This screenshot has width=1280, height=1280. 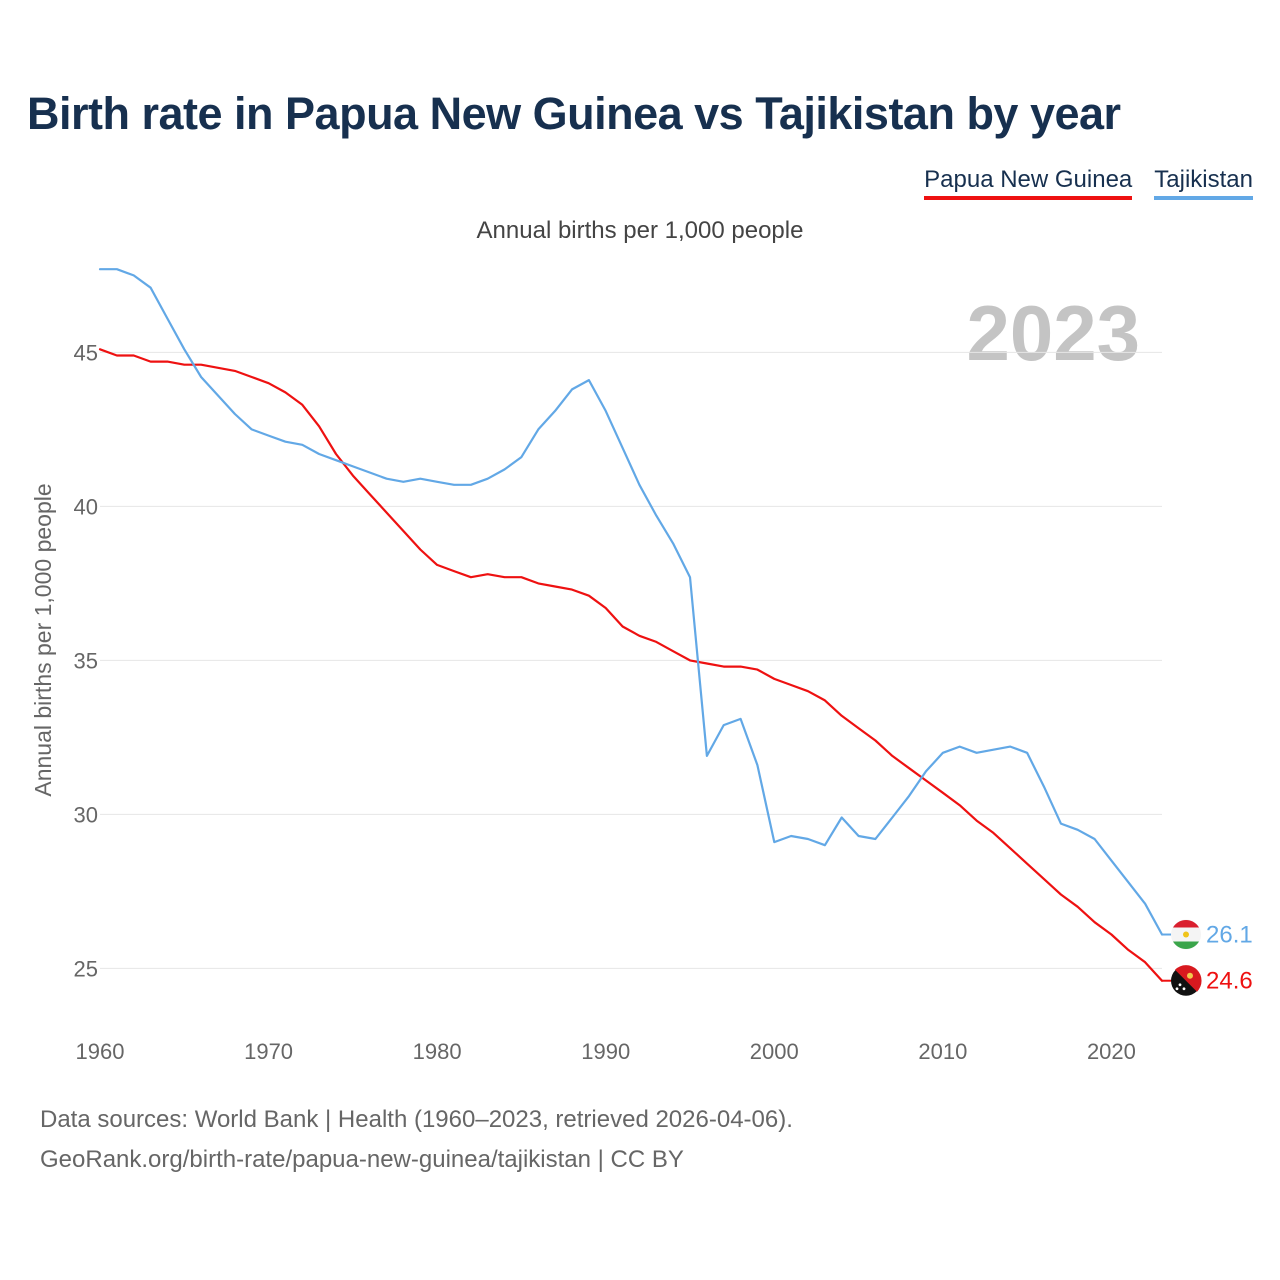 I want to click on x-tick-label: 1960, so click(x=100, y=1051).